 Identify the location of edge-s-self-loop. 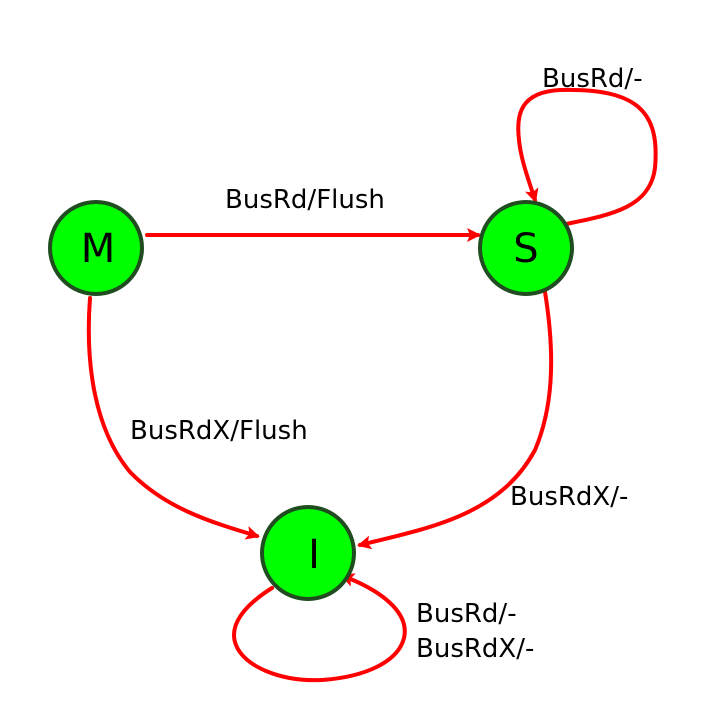
(587, 156).